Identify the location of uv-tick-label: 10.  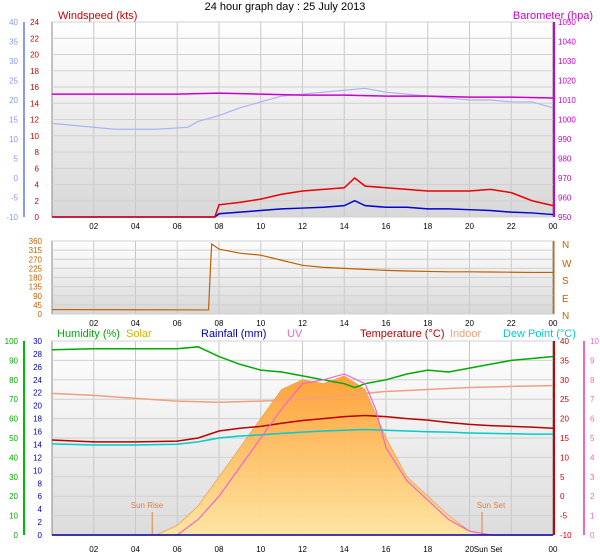
(594, 341).